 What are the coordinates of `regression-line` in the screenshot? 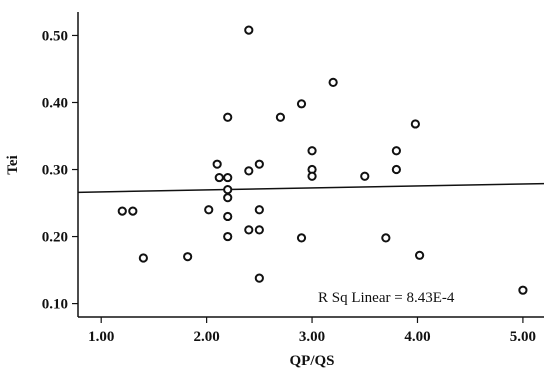 It's located at (311, 188).